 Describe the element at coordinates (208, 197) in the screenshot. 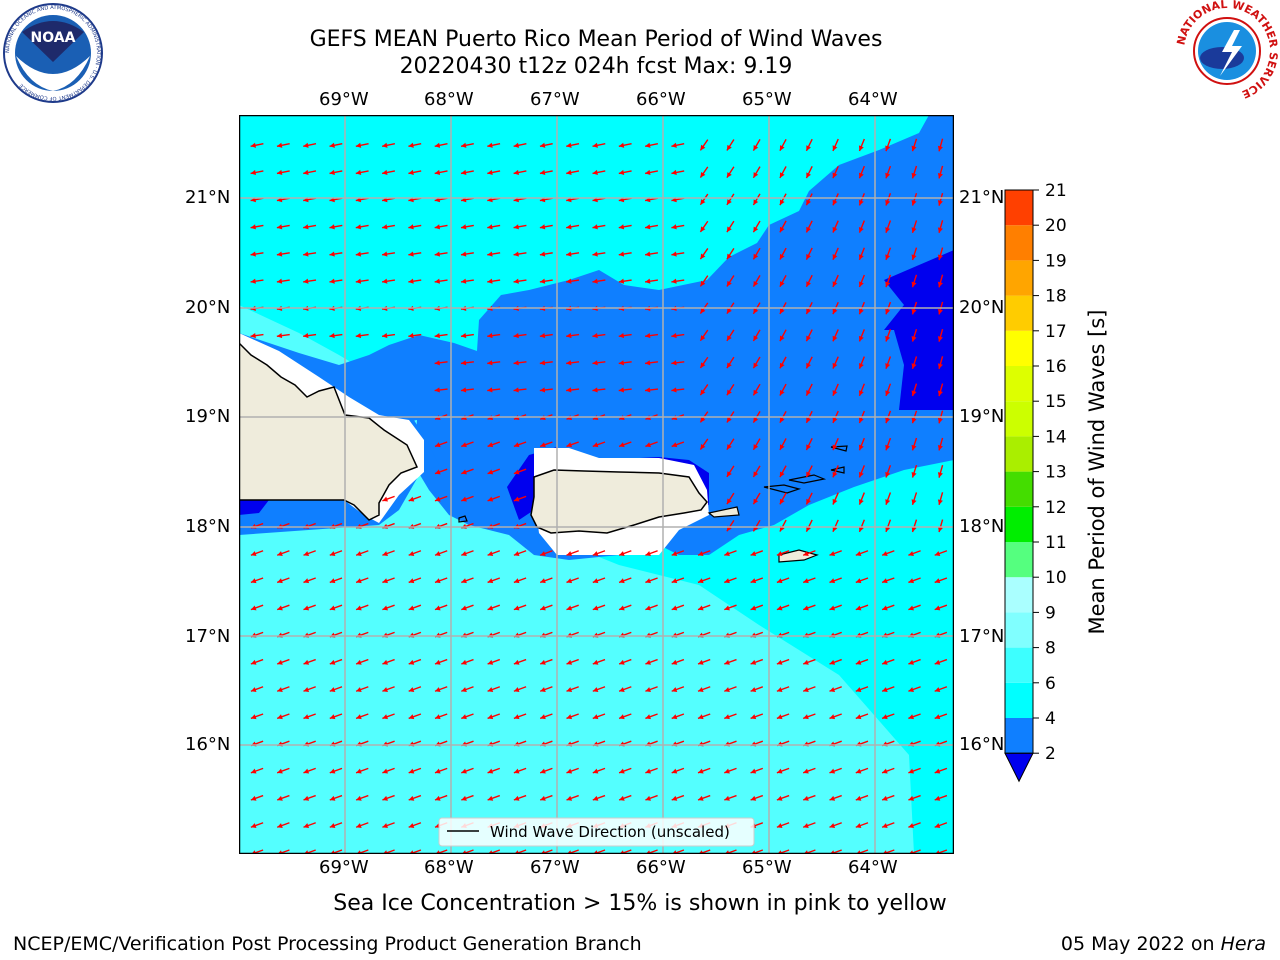

I see `lat-left-21: 21°N` at that location.